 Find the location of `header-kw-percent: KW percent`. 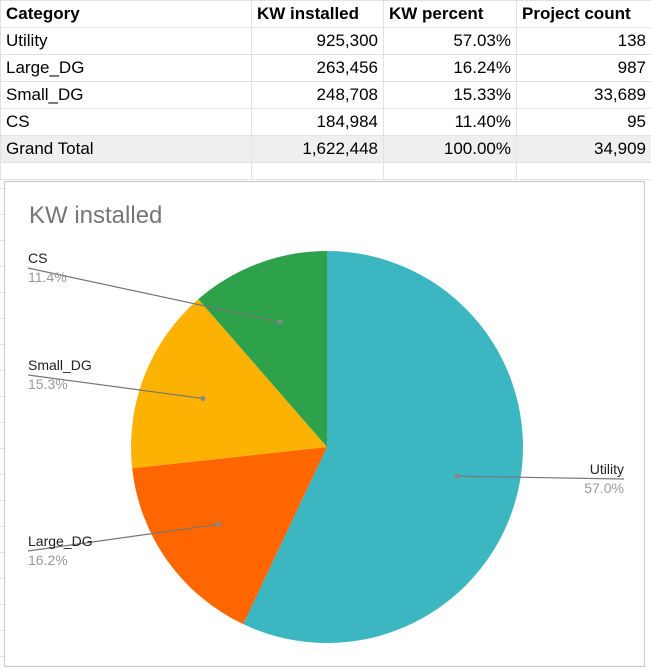

header-kw-percent: KW percent is located at coordinates (450, 14).